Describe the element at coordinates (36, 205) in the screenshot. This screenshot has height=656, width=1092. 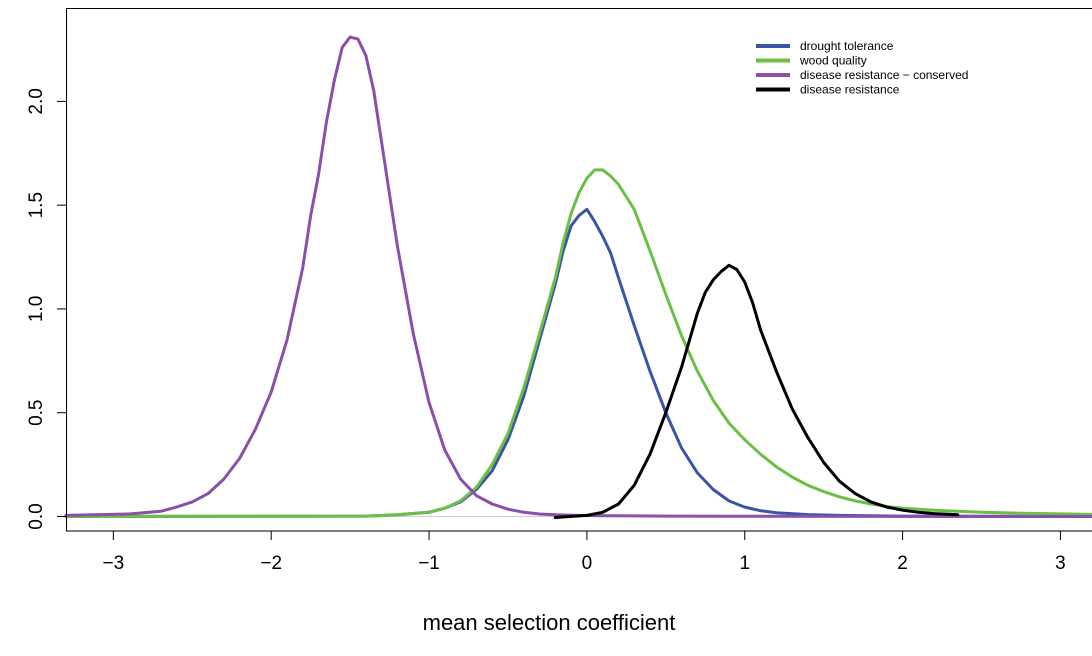
I see `y-tick-label: 1.5` at that location.